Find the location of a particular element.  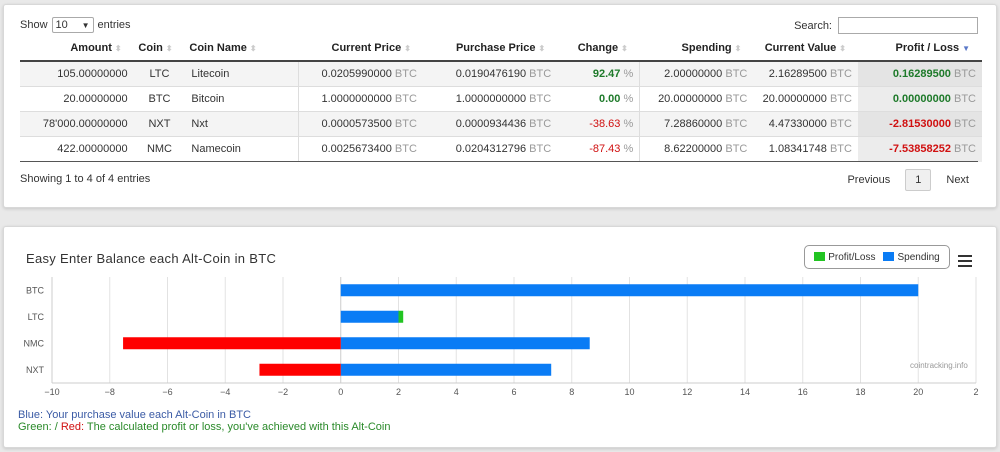

purchase-price-cell: 0.0204312796 BTC is located at coordinates (490, 149).